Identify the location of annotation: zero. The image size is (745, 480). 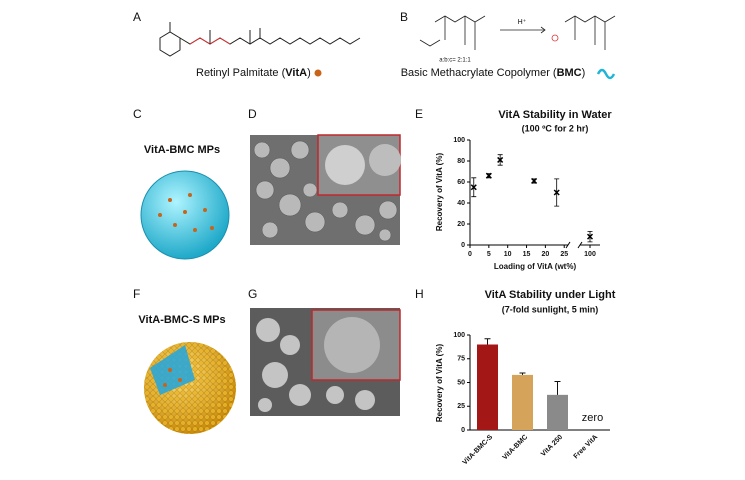
(592, 418).